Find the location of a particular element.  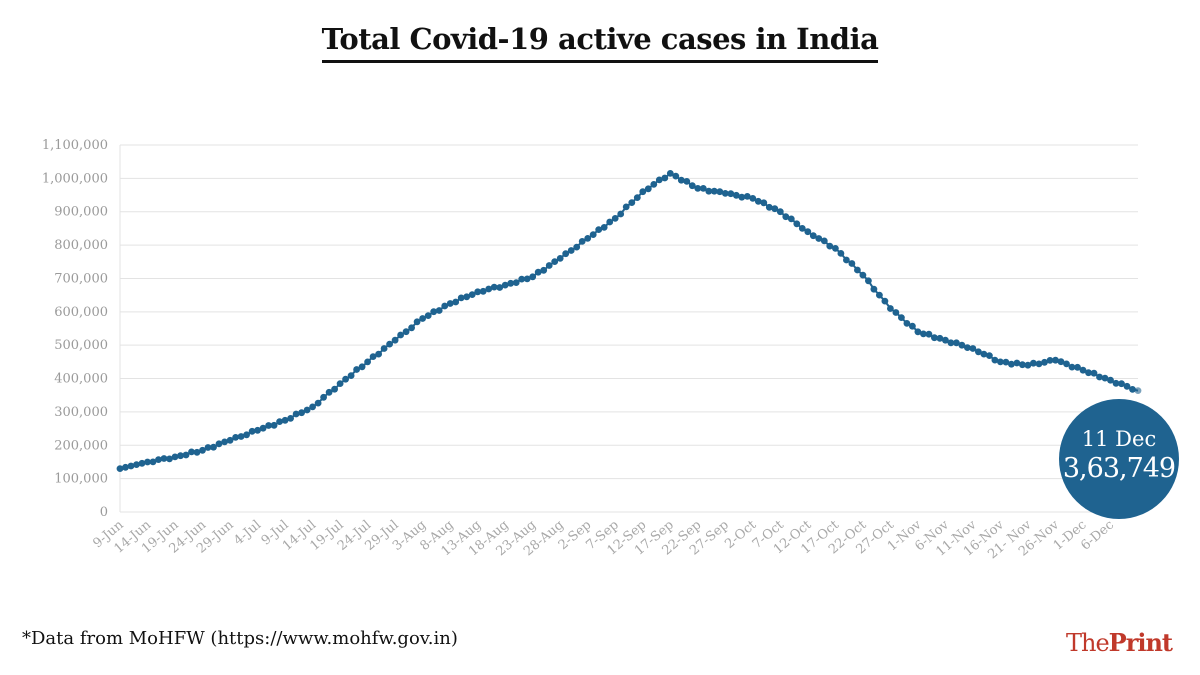

y-tick-label: 400,000 is located at coordinates (81, 379).